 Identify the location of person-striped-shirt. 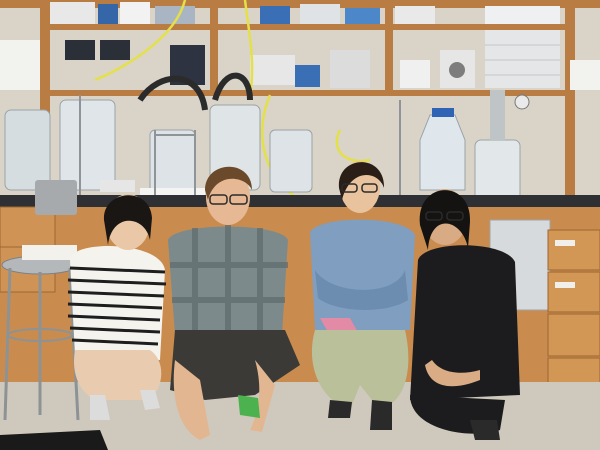
(117, 307).